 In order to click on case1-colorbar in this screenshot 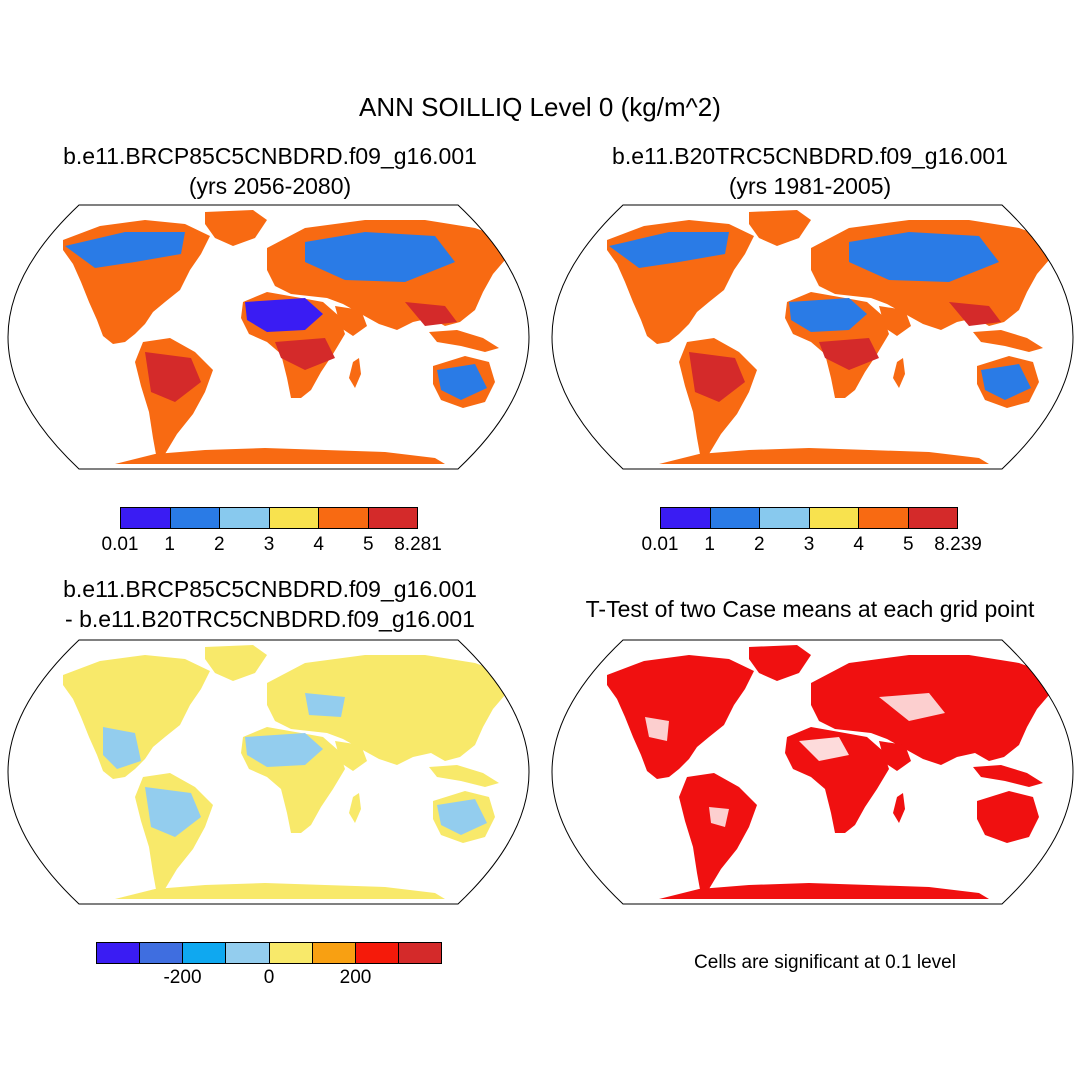, I will do `click(269, 518)`.